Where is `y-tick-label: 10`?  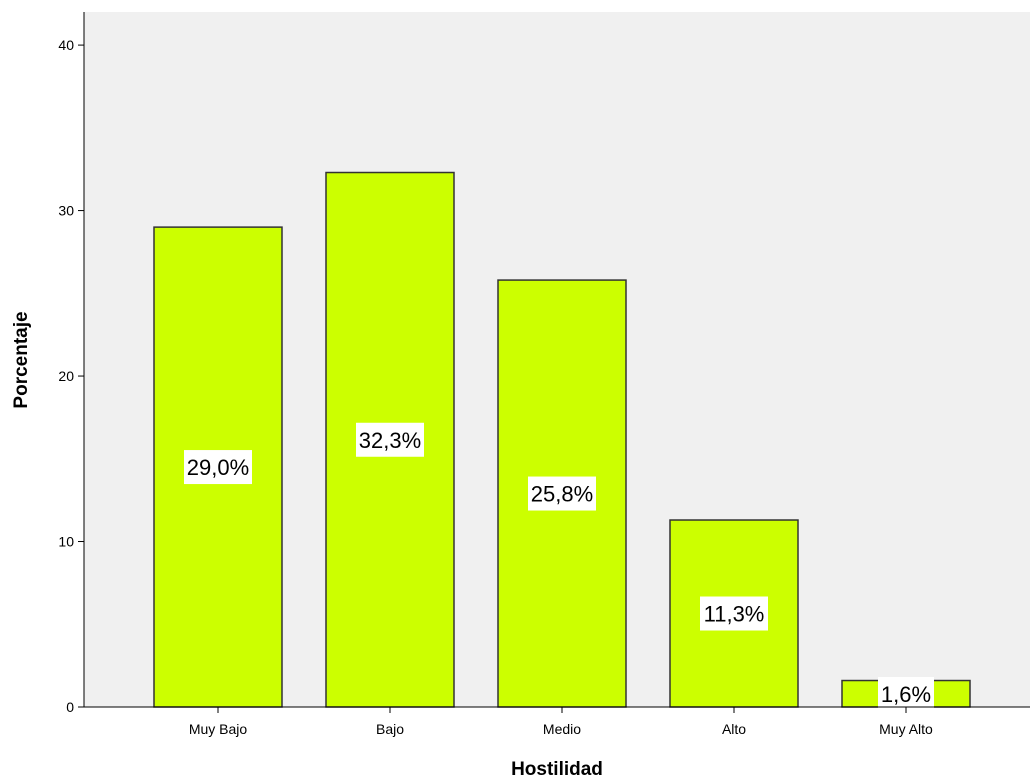
y-tick-label: 10 is located at coordinates (66, 542).